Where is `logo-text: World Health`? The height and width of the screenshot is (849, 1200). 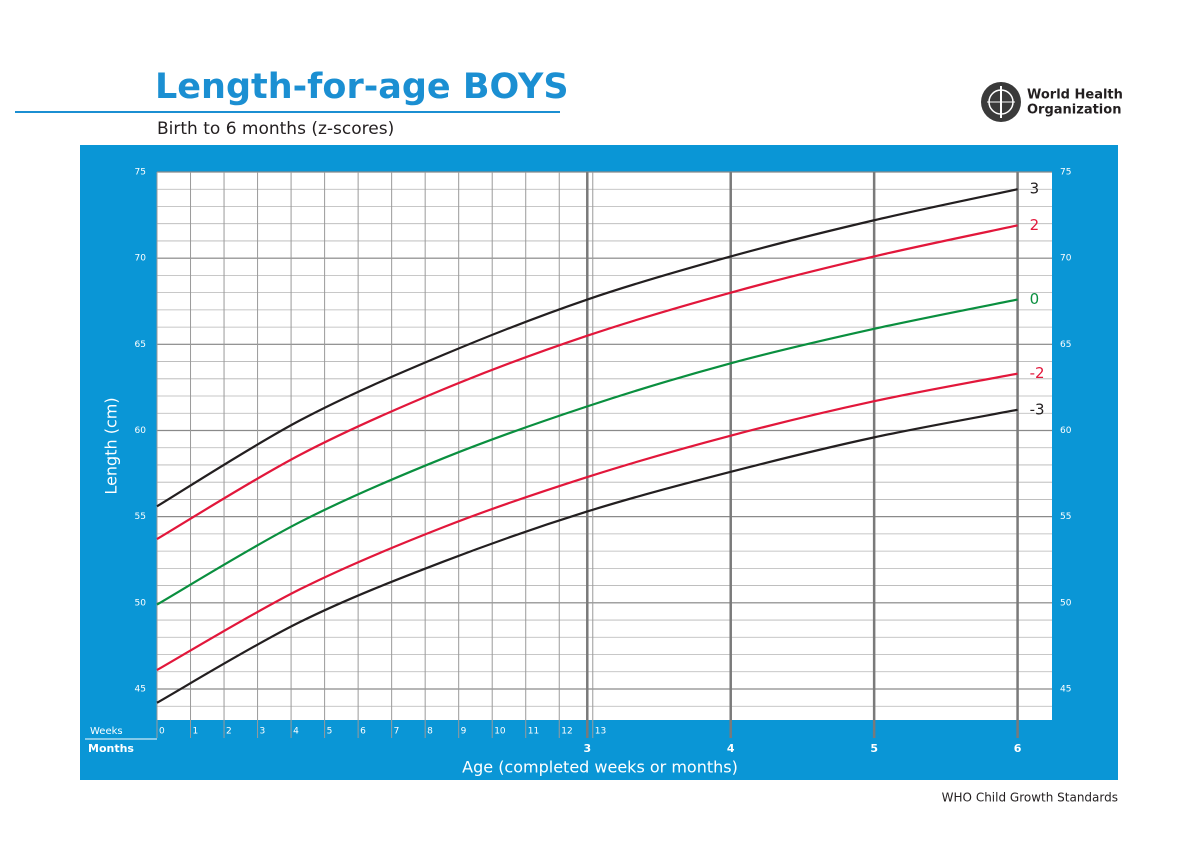
logo-text: World Health is located at coordinates (1075, 95).